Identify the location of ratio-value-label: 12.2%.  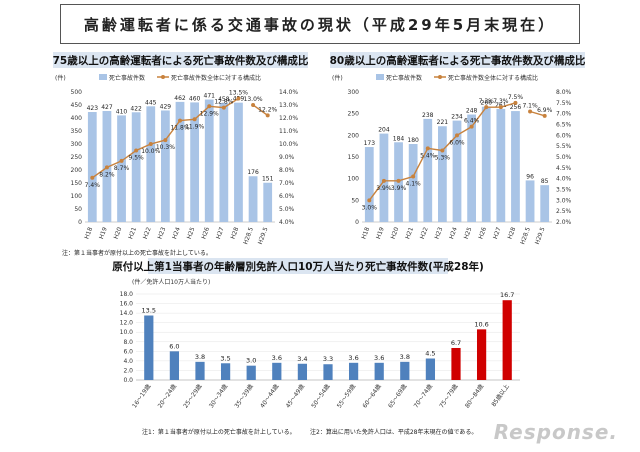
(267, 109).